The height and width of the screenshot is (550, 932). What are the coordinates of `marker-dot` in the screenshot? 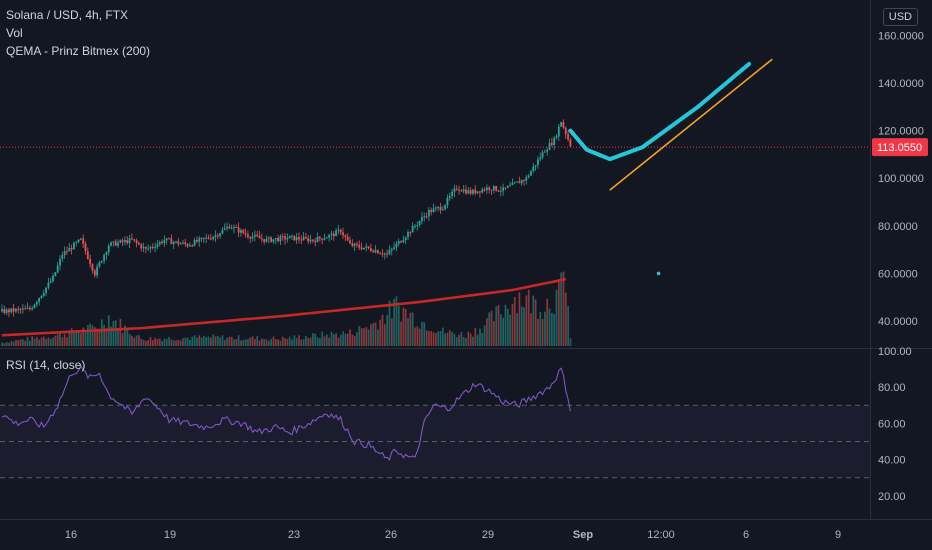 It's located at (658, 273).